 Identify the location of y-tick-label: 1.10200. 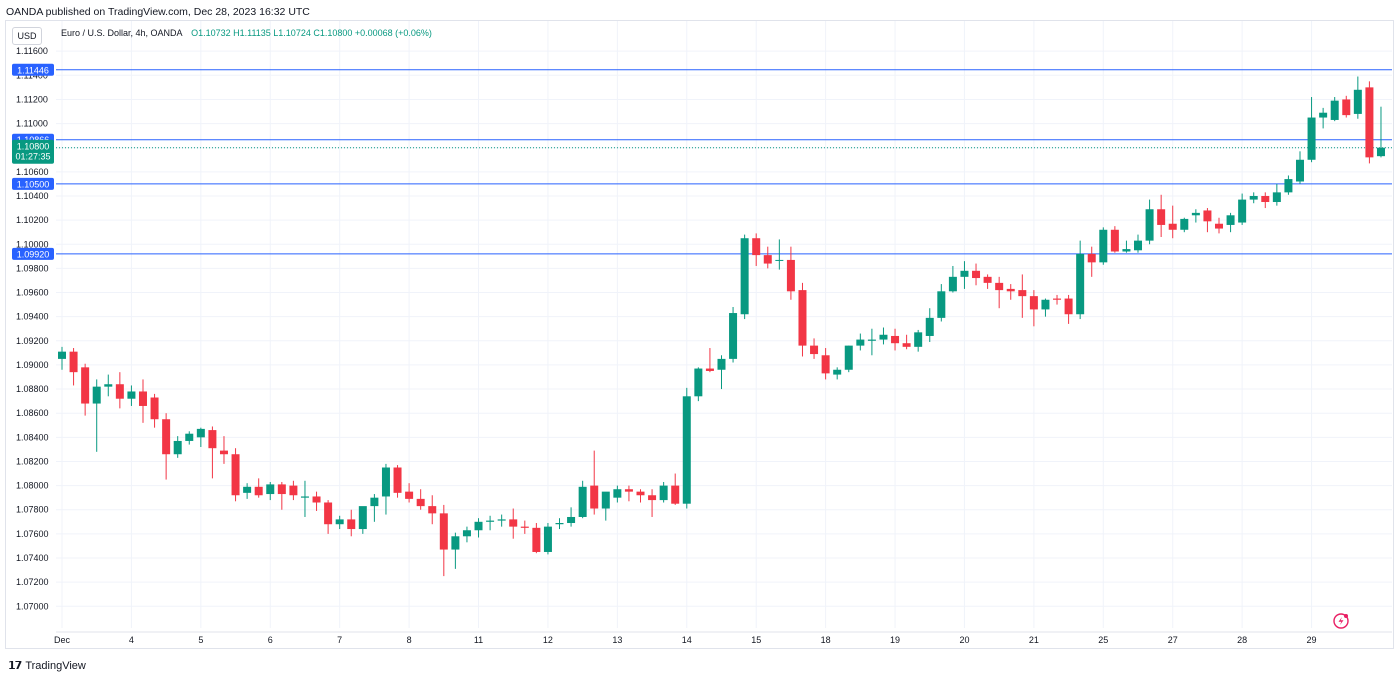
(32, 220).